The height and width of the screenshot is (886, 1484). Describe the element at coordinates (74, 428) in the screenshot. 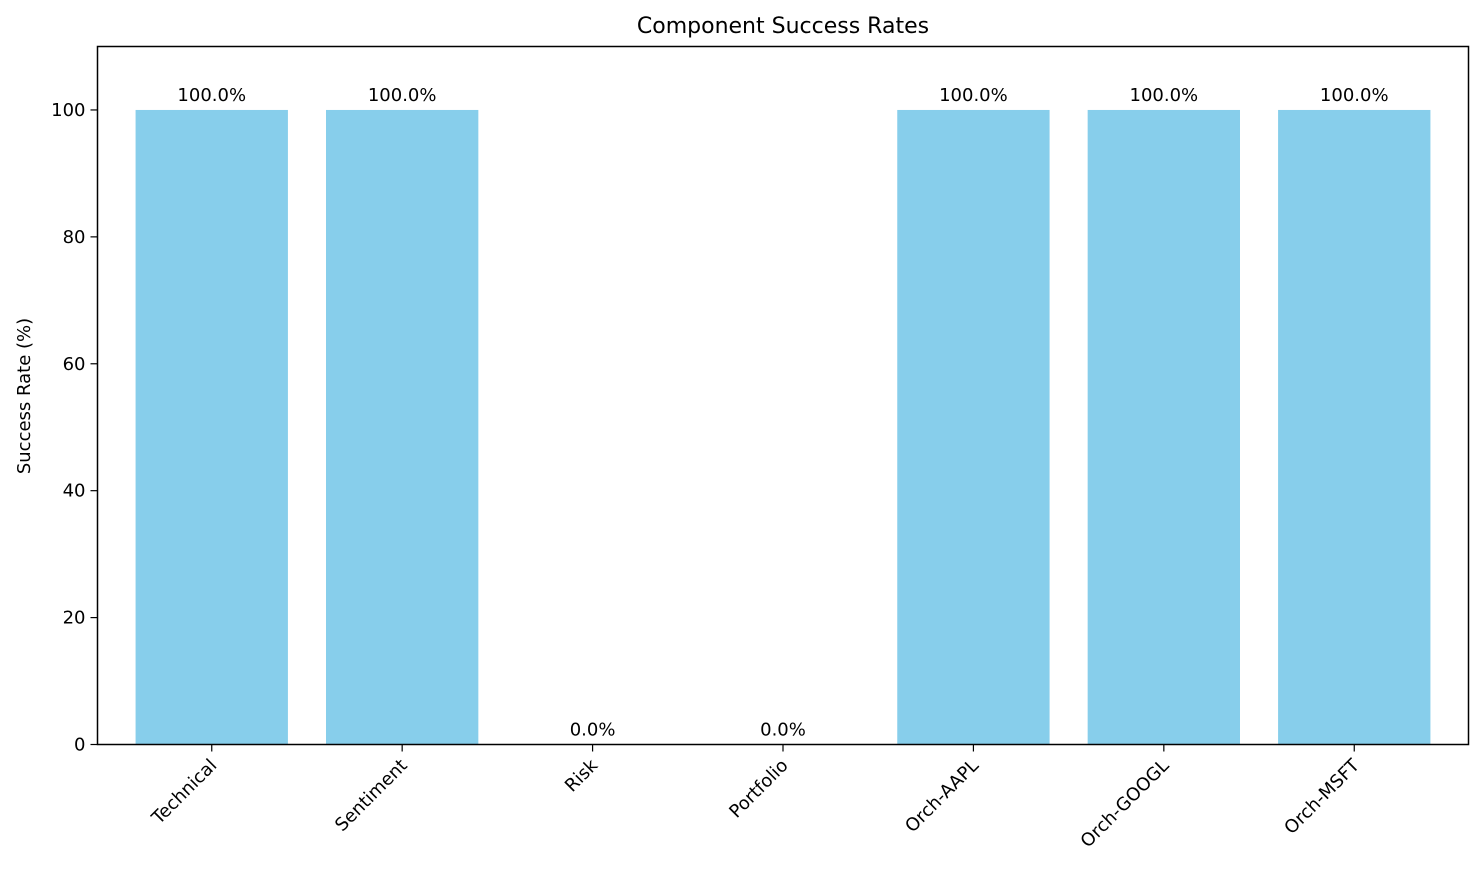

I see `y-axis-ticks: 0 20 40 60 80 100` at that location.